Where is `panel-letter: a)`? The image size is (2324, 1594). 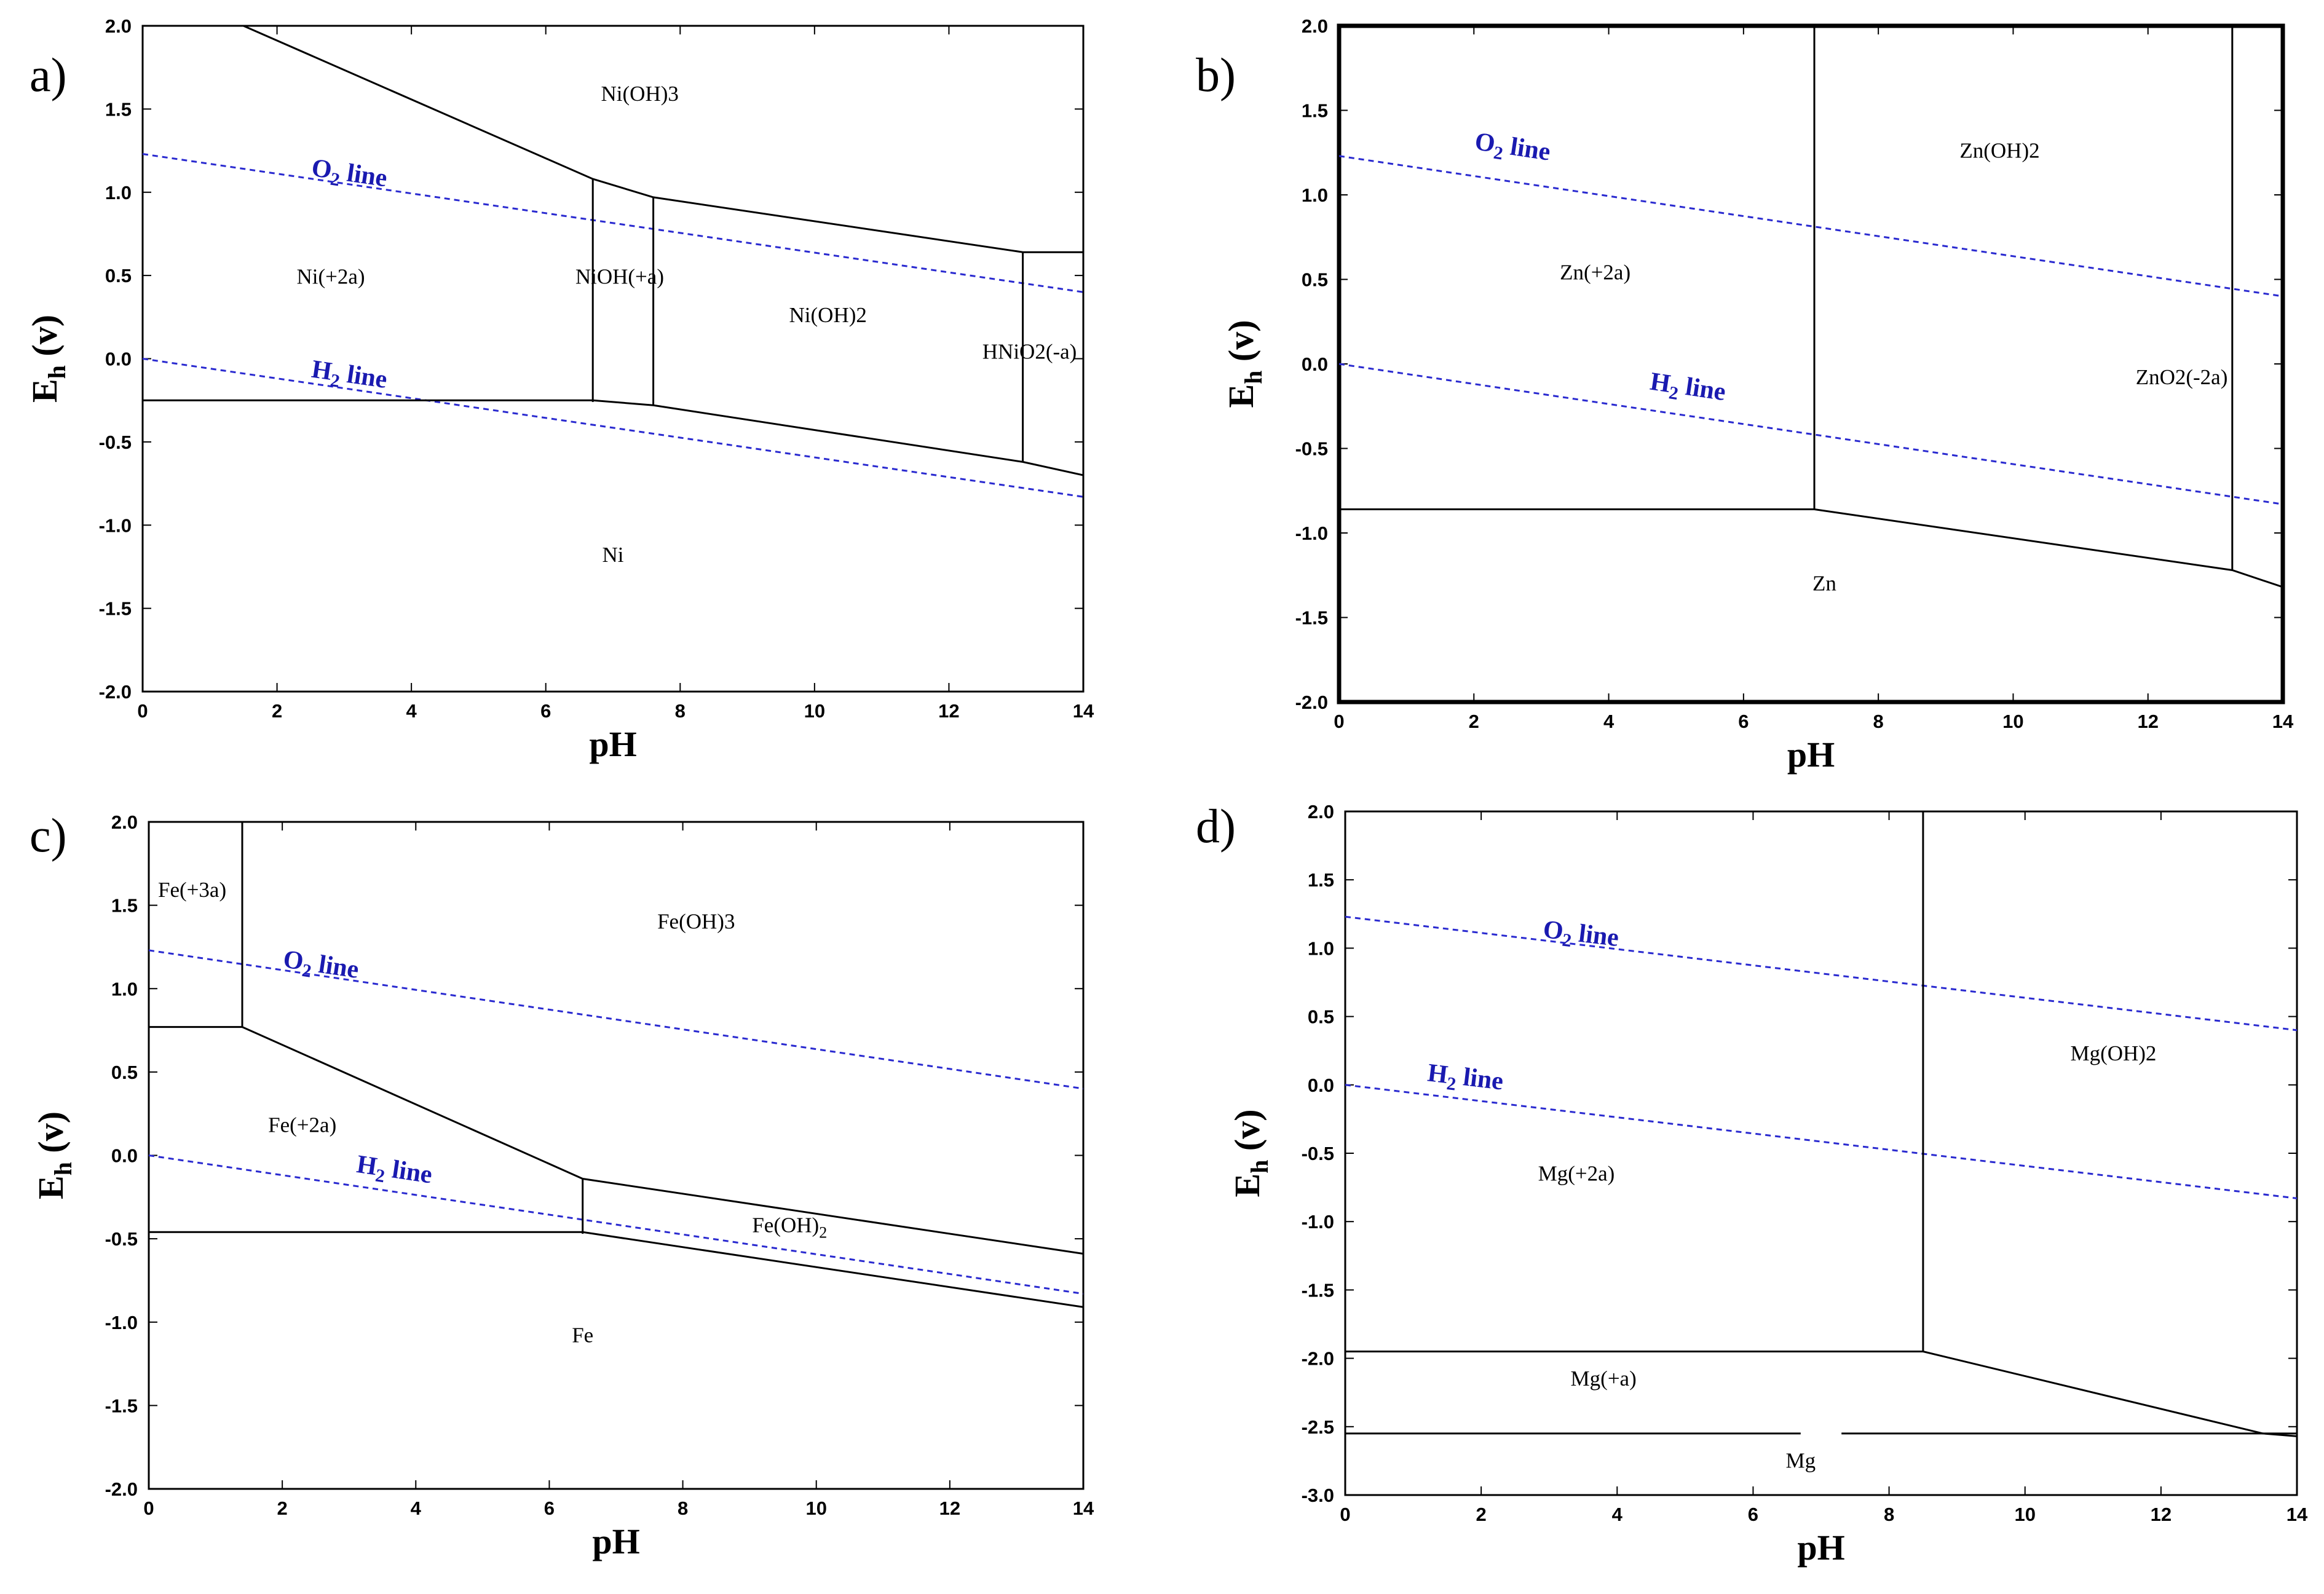 panel-letter: a) is located at coordinates (48, 74).